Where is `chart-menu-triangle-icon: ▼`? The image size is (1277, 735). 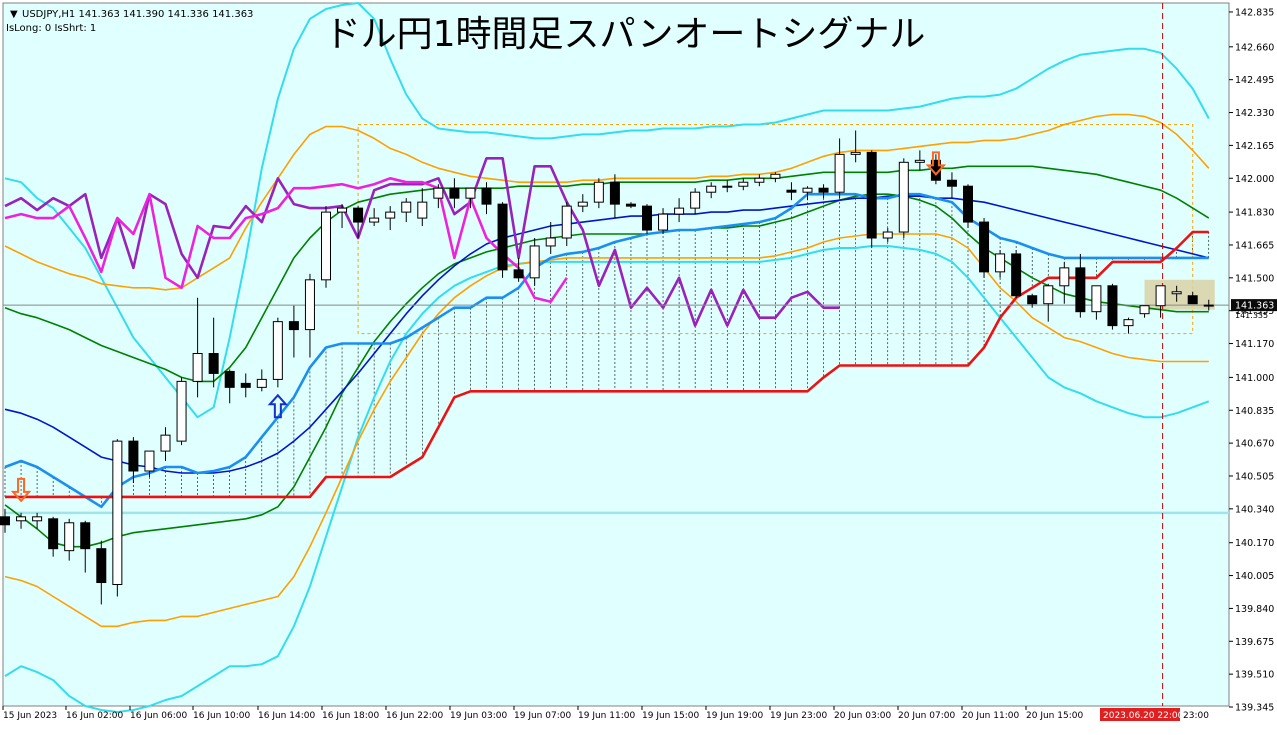
chart-menu-triangle-icon: ▼ is located at coordinates (14, 14).